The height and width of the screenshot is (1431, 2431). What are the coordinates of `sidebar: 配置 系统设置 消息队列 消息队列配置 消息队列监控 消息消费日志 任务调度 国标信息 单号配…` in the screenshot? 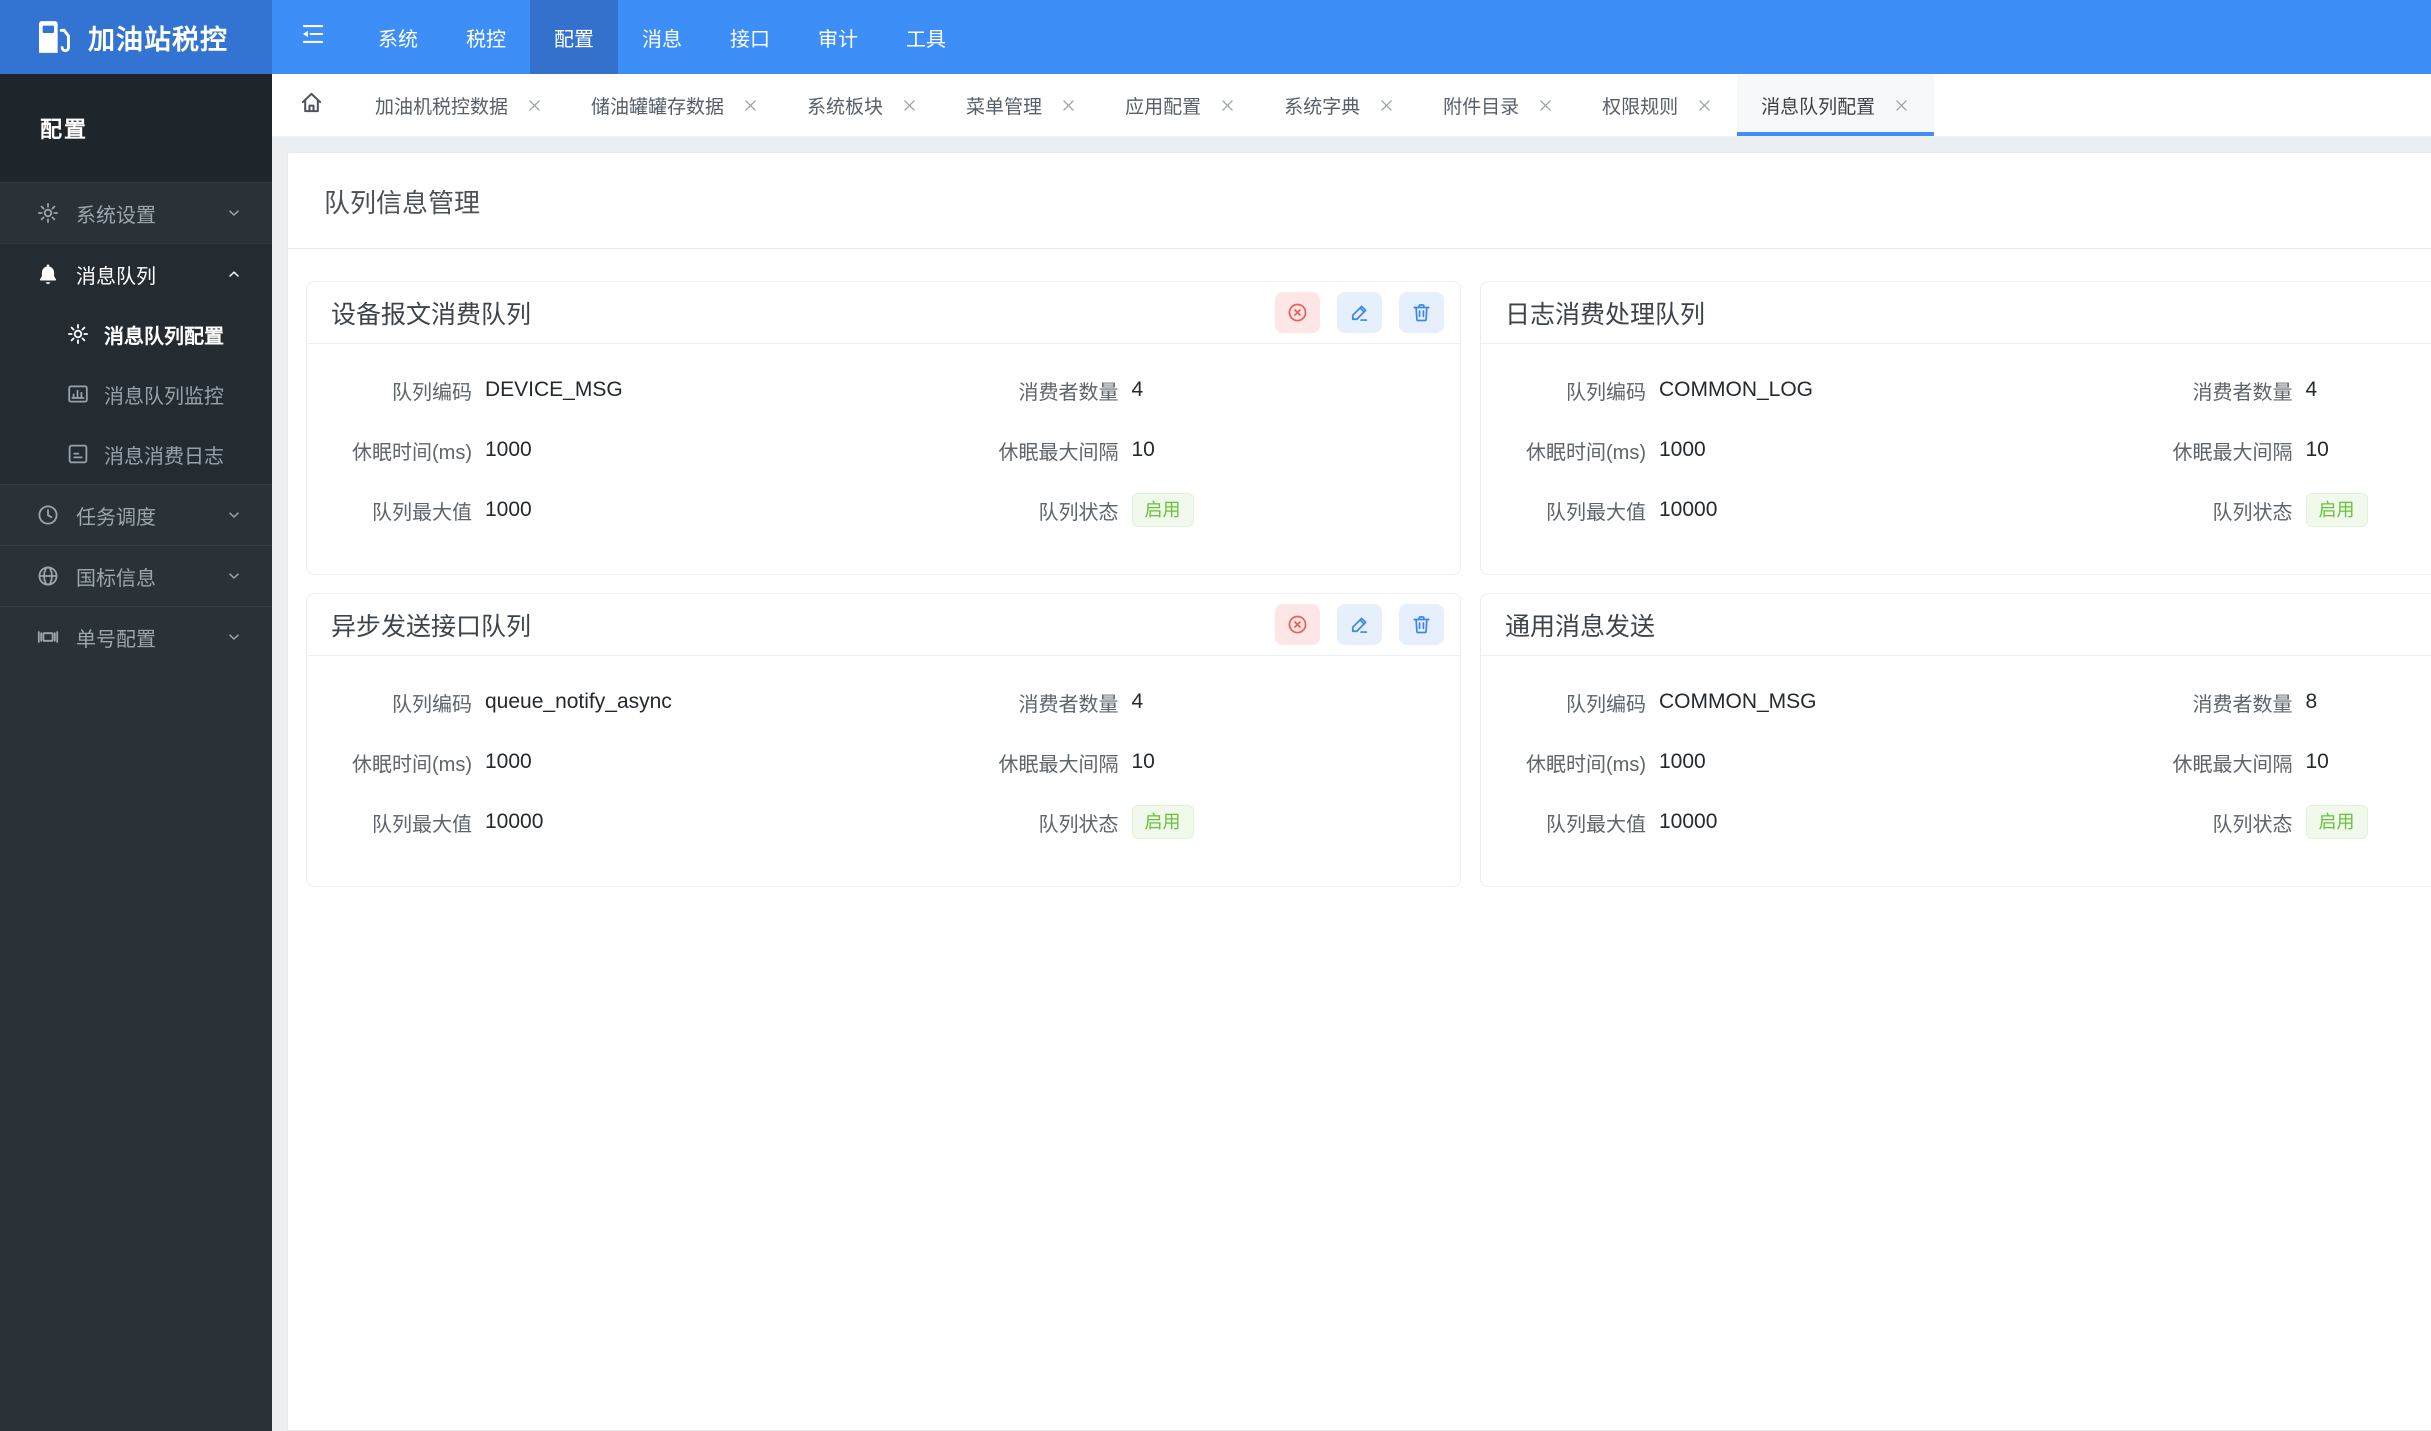 It's located at (136, 752).